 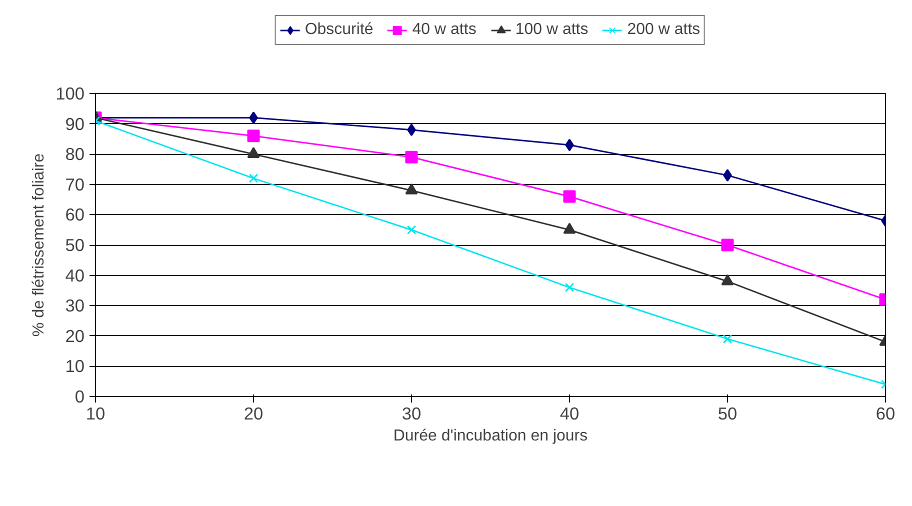 I want to click on y-axis-title: % de flétrissement foliaire, so click(x=39, y=245).